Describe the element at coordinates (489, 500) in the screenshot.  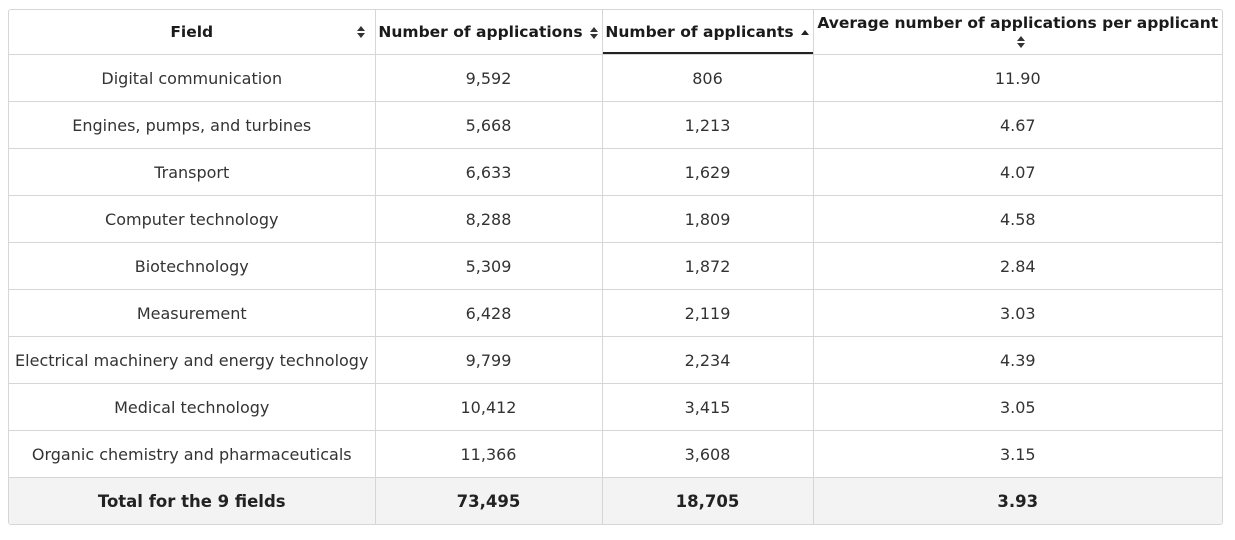
I see `total-applications: 73,495` at that location.